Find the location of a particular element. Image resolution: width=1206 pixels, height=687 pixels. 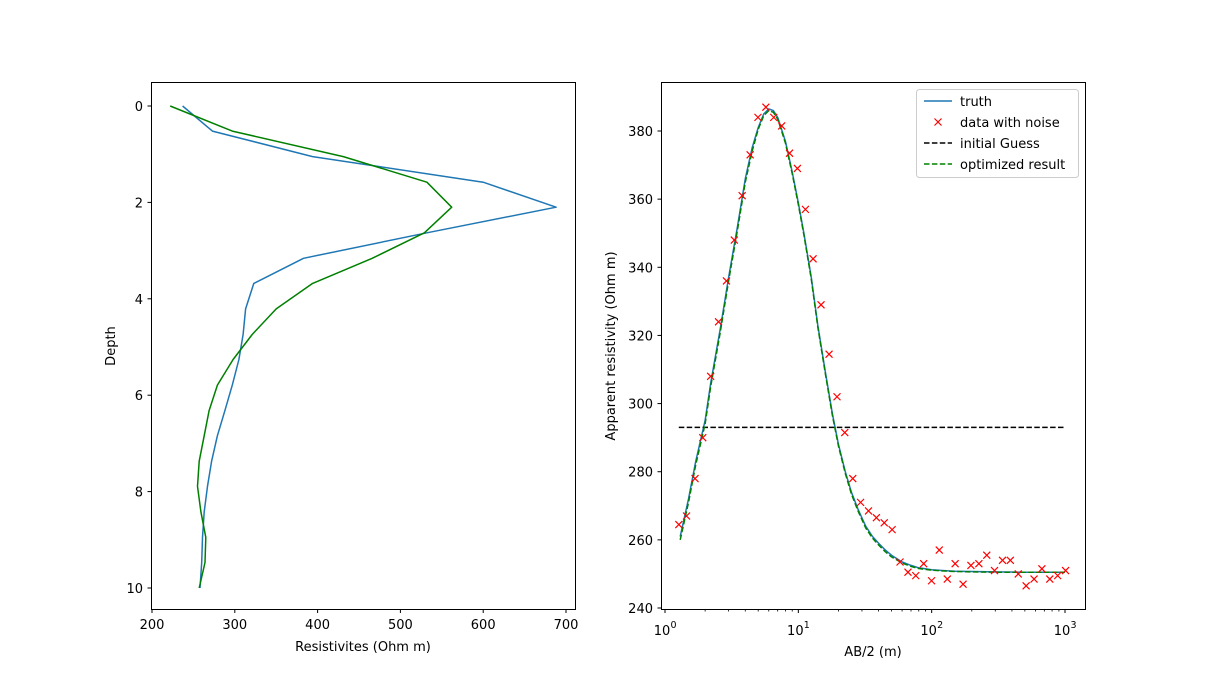

right-x-tick-label-3: 10 is located at coordinates (1062, 631).